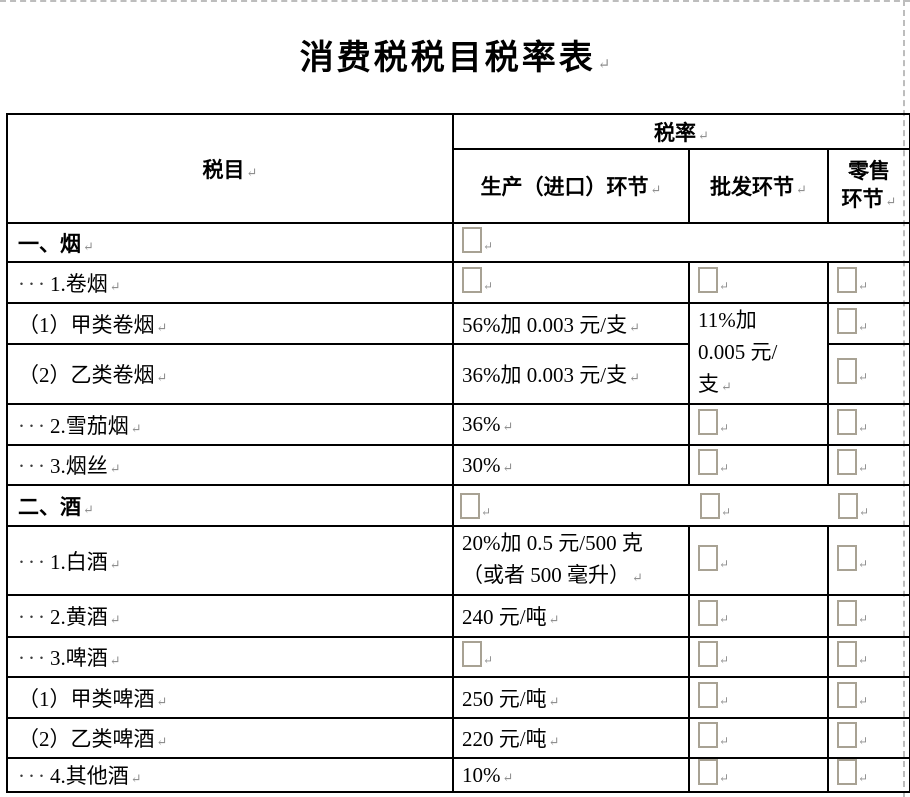  What do you see at coordinates (223, 169) in the screenshot?
I see `header-item-label: 税目` at bounding box center [223, 169].